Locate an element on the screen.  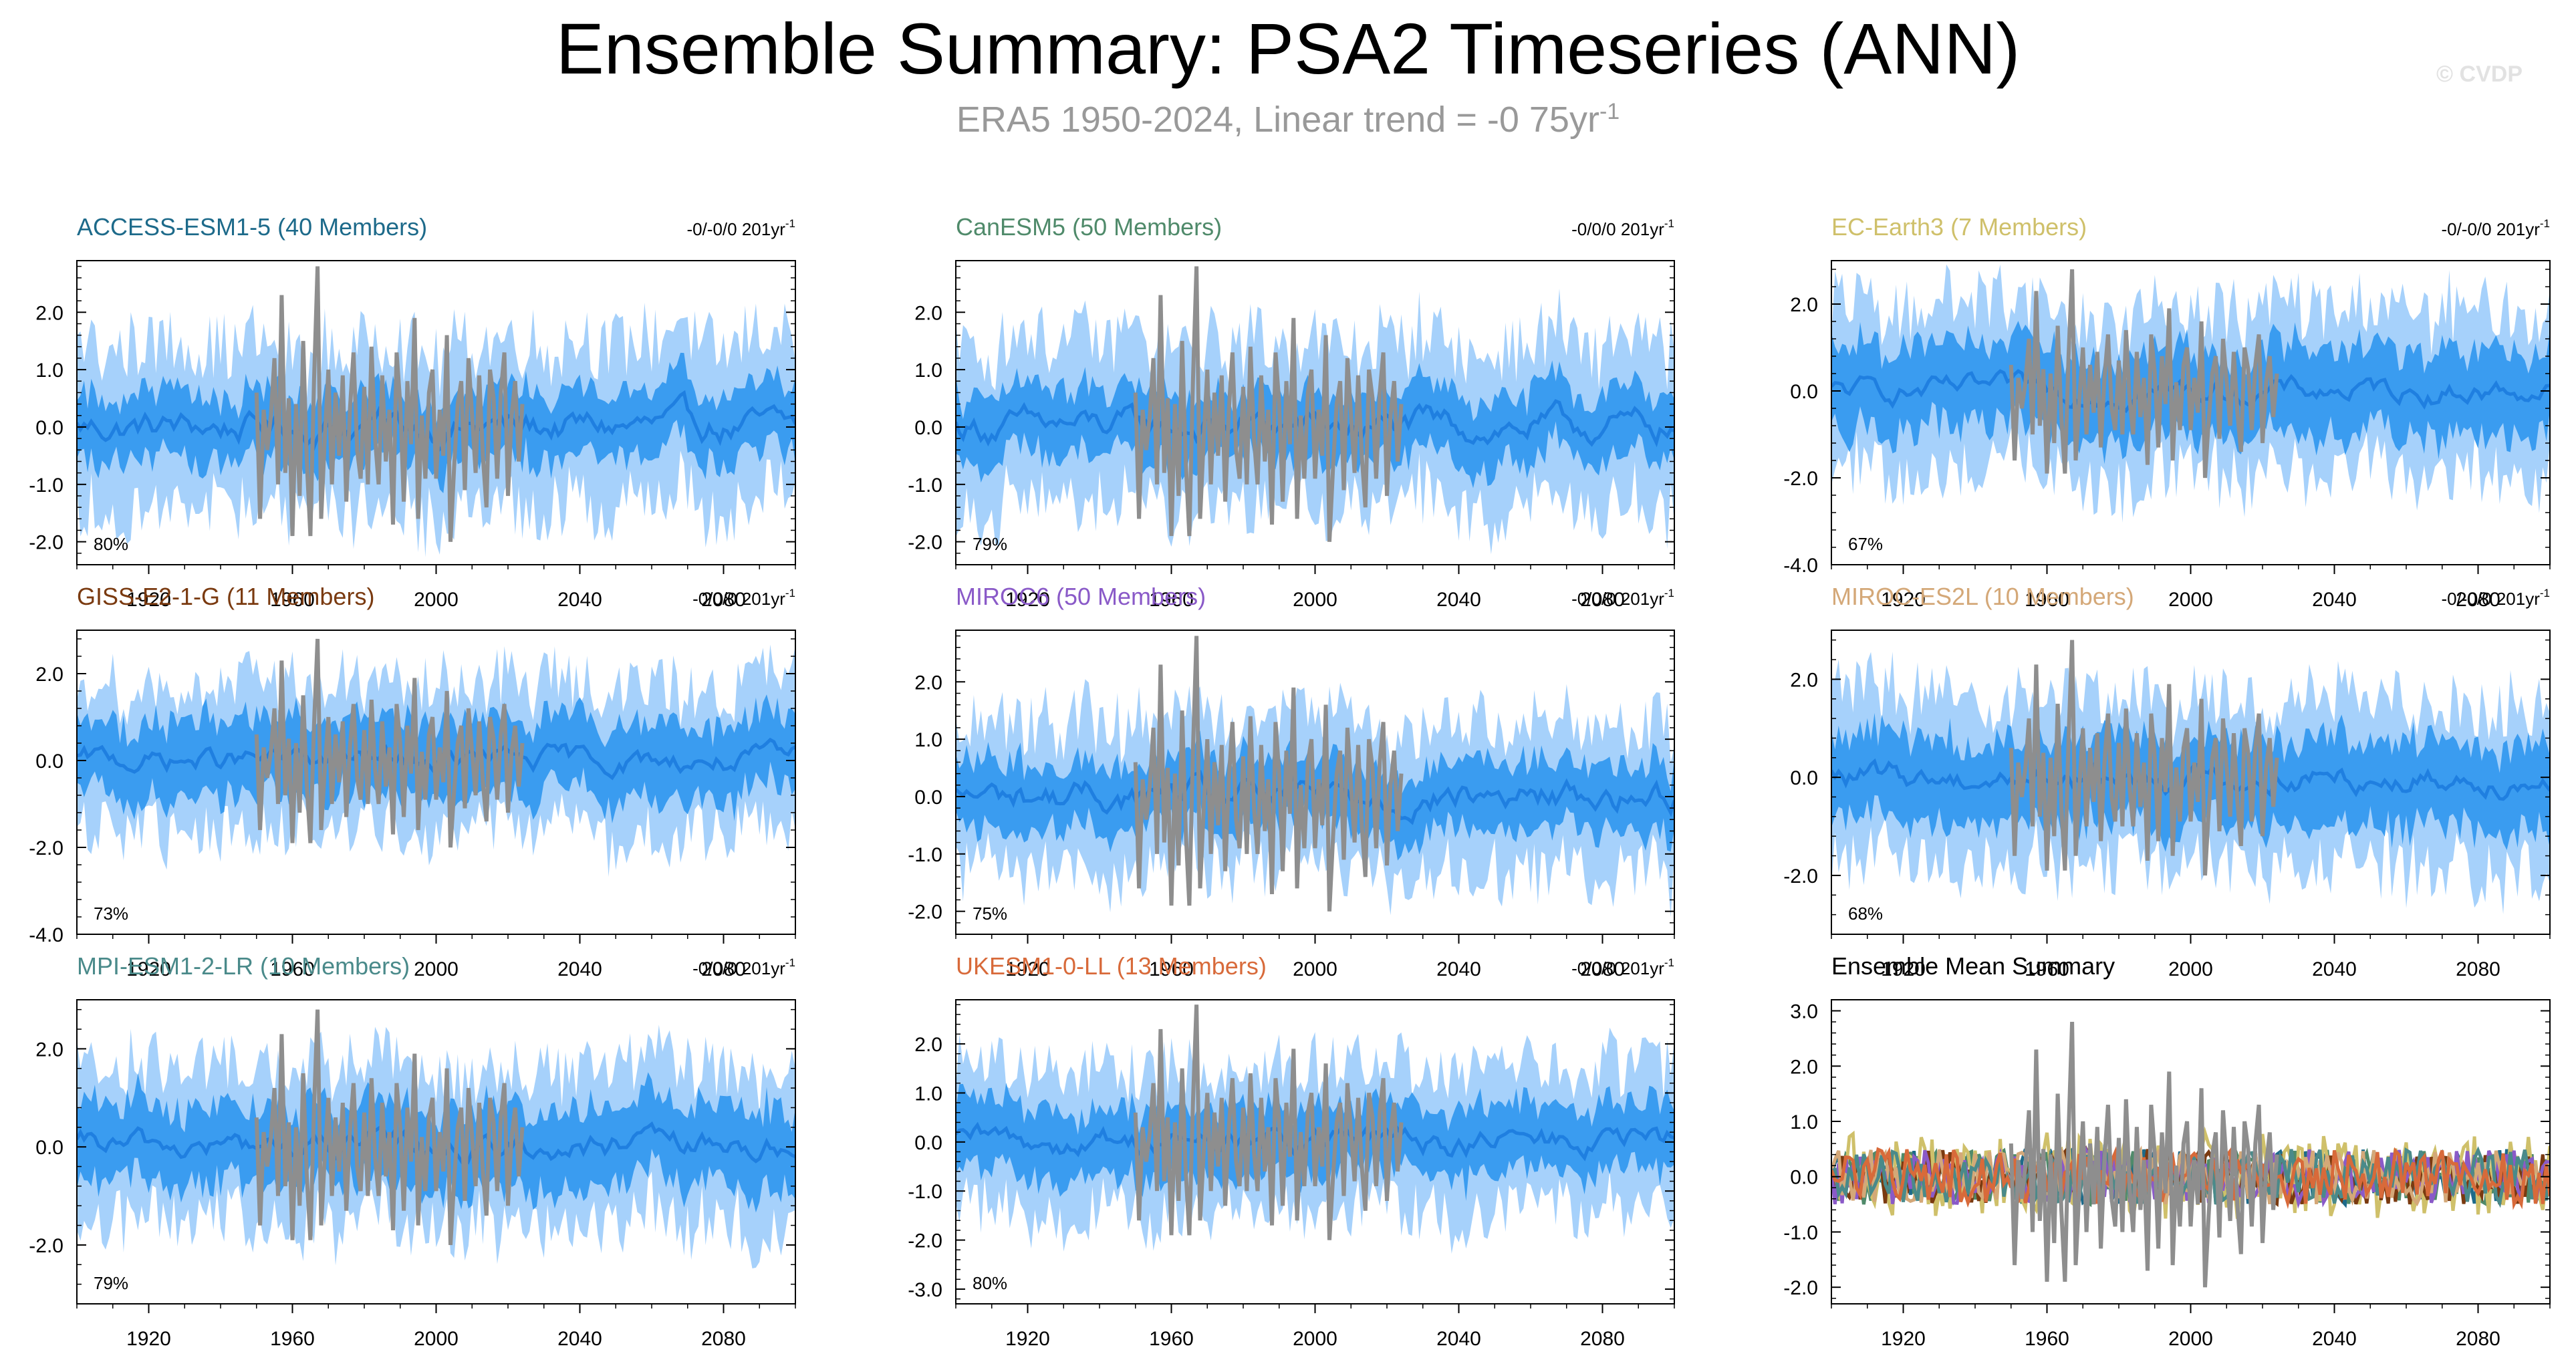
page-subtitle: ERA5 1950-2024, Linear trend = -0 75yr-1 is located at coordinates (1288, 120).